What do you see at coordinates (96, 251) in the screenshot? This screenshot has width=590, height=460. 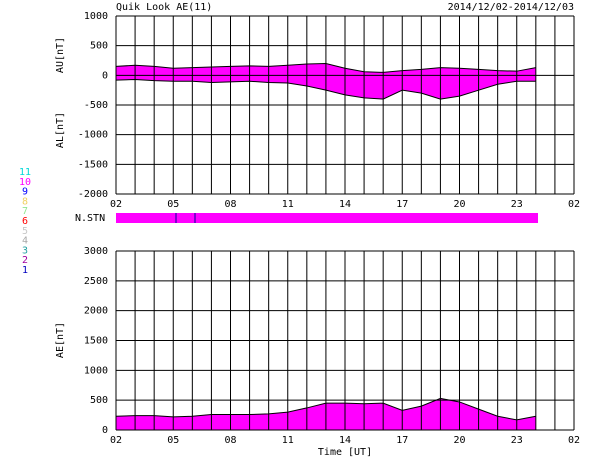 I see `y-tick-label: 3000` at bounding box center [96, 251].